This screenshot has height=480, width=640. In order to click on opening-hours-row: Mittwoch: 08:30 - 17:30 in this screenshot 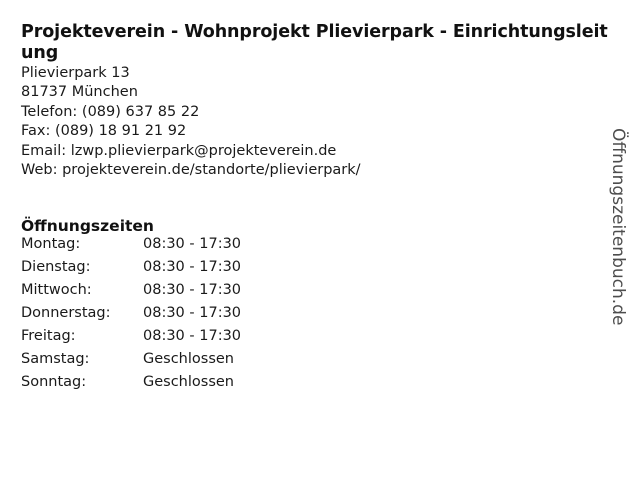, I will do `click(172, 290)`.